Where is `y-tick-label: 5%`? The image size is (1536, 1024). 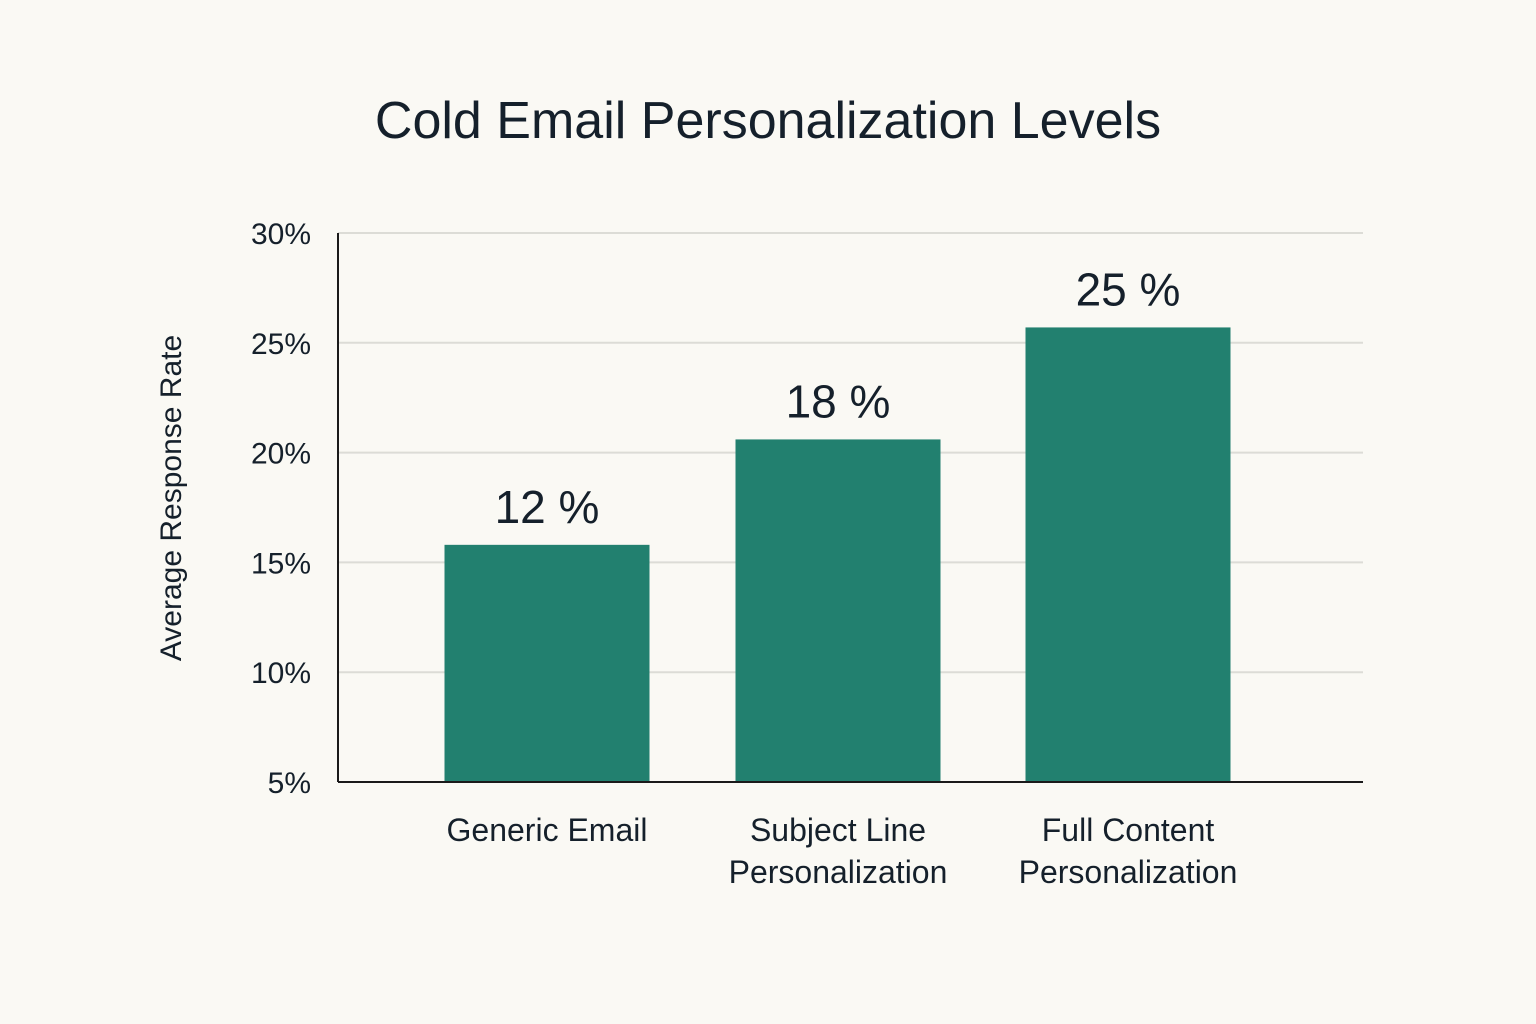 y-tick-label: 5% is located at coordinates (289, 783).